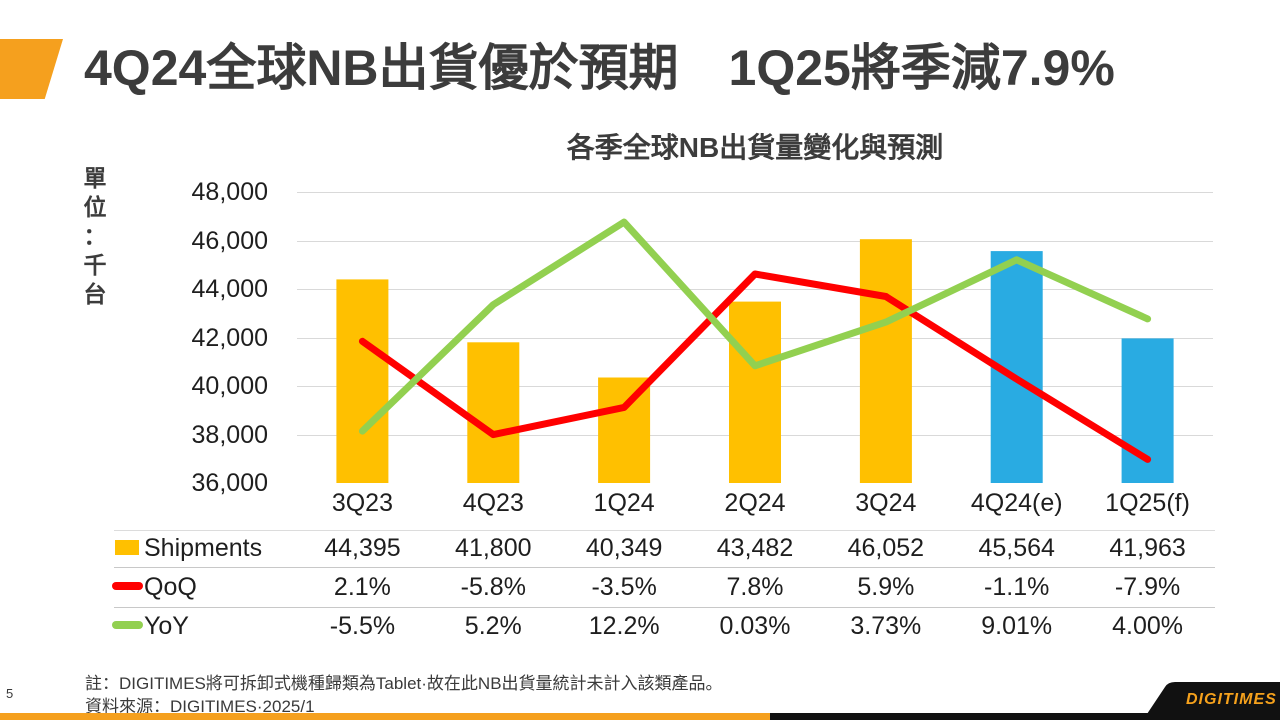 The image size is (1280, 720). Describe the element at coordinates (95, 236) in the screenshot. I see `y-axis-unit-label: 單位：千台` at that location.